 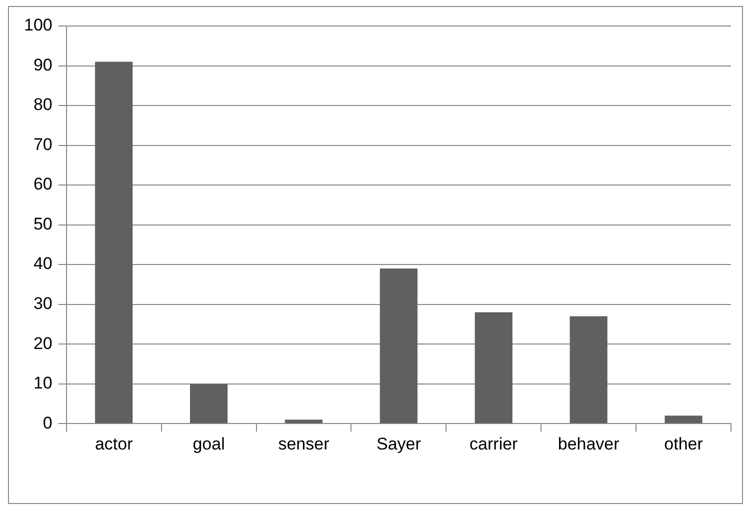 I want to click on y-tick-label: 100, so click(x=38, y=25).